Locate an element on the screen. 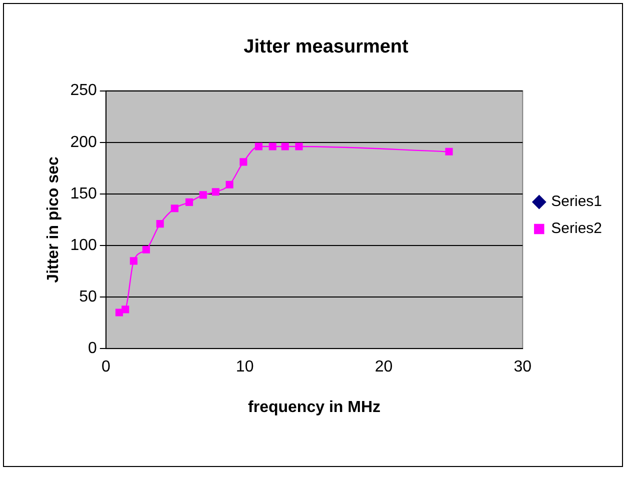 The height and width of the screenshot is (481, 626). y-tick-label: 200 is located at coordinates (83, 142).